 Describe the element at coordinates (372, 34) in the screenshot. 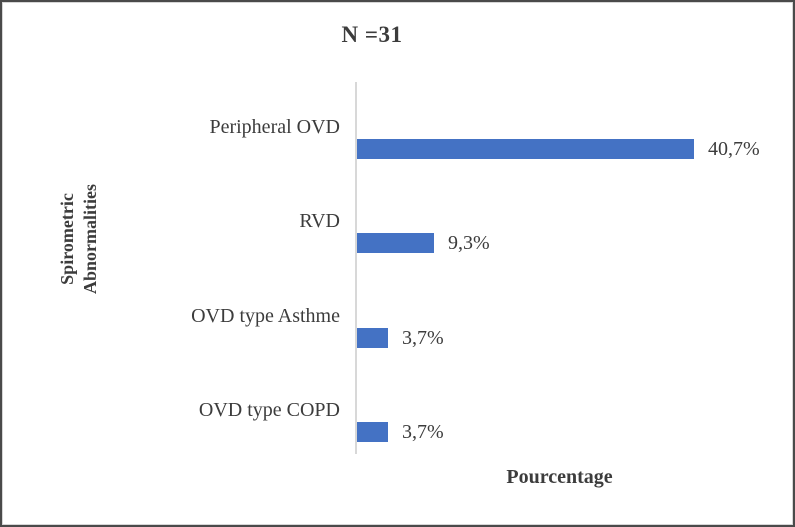

I see `chart-title: N =31` at that location.